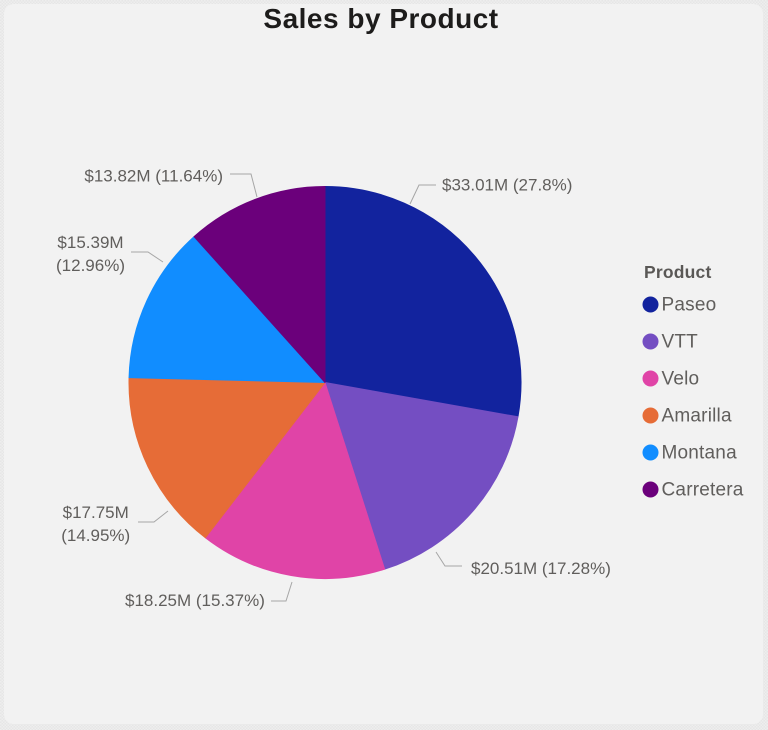 The height and width of the screenshot is (730, 768). What do you see at coordinates (681, 379) in the screenshot?
I see `svg-text: Velo` at bounding box center [681, 379].